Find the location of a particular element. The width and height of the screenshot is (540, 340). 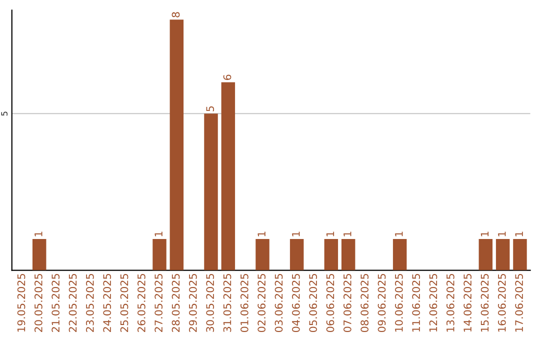

data-label: 6 is located at coordinates (227, 77).